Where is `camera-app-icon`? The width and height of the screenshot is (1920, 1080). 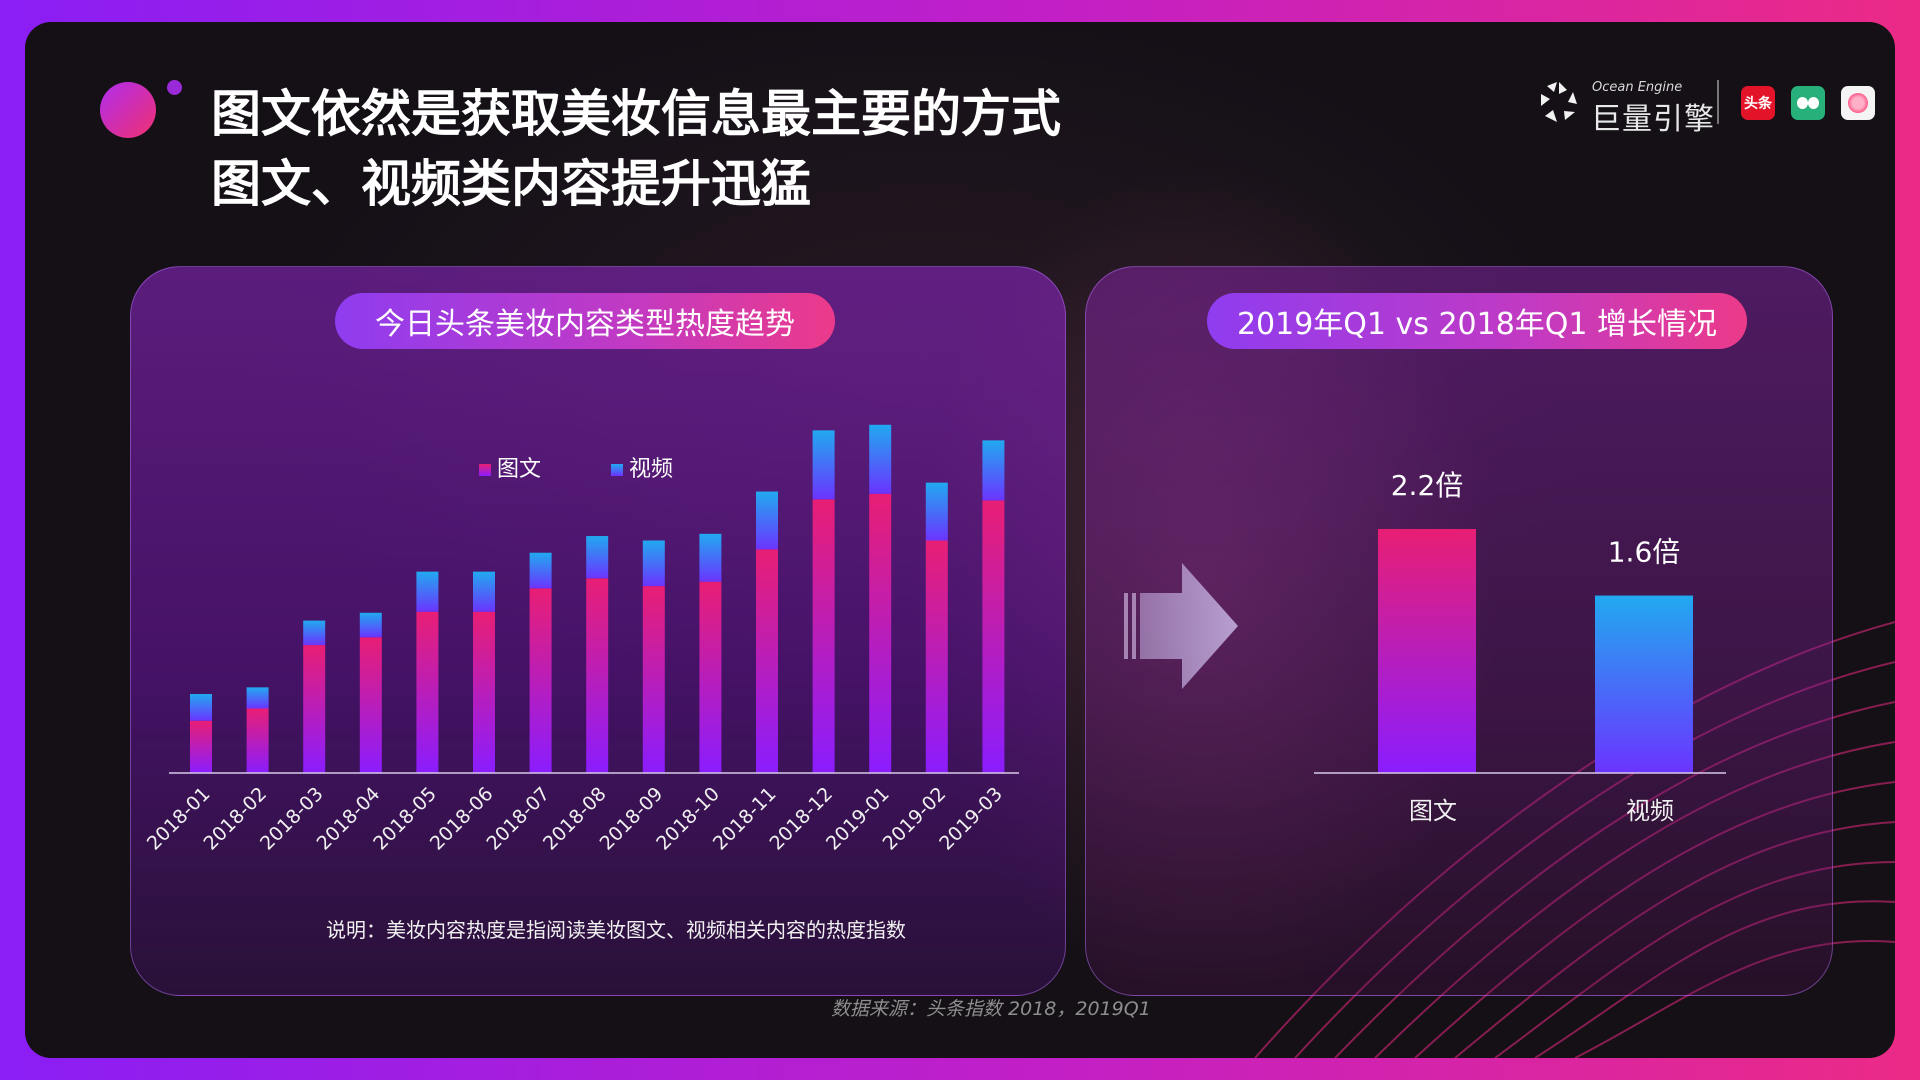
camera-app-icon is located at coordinates (1858, 103).